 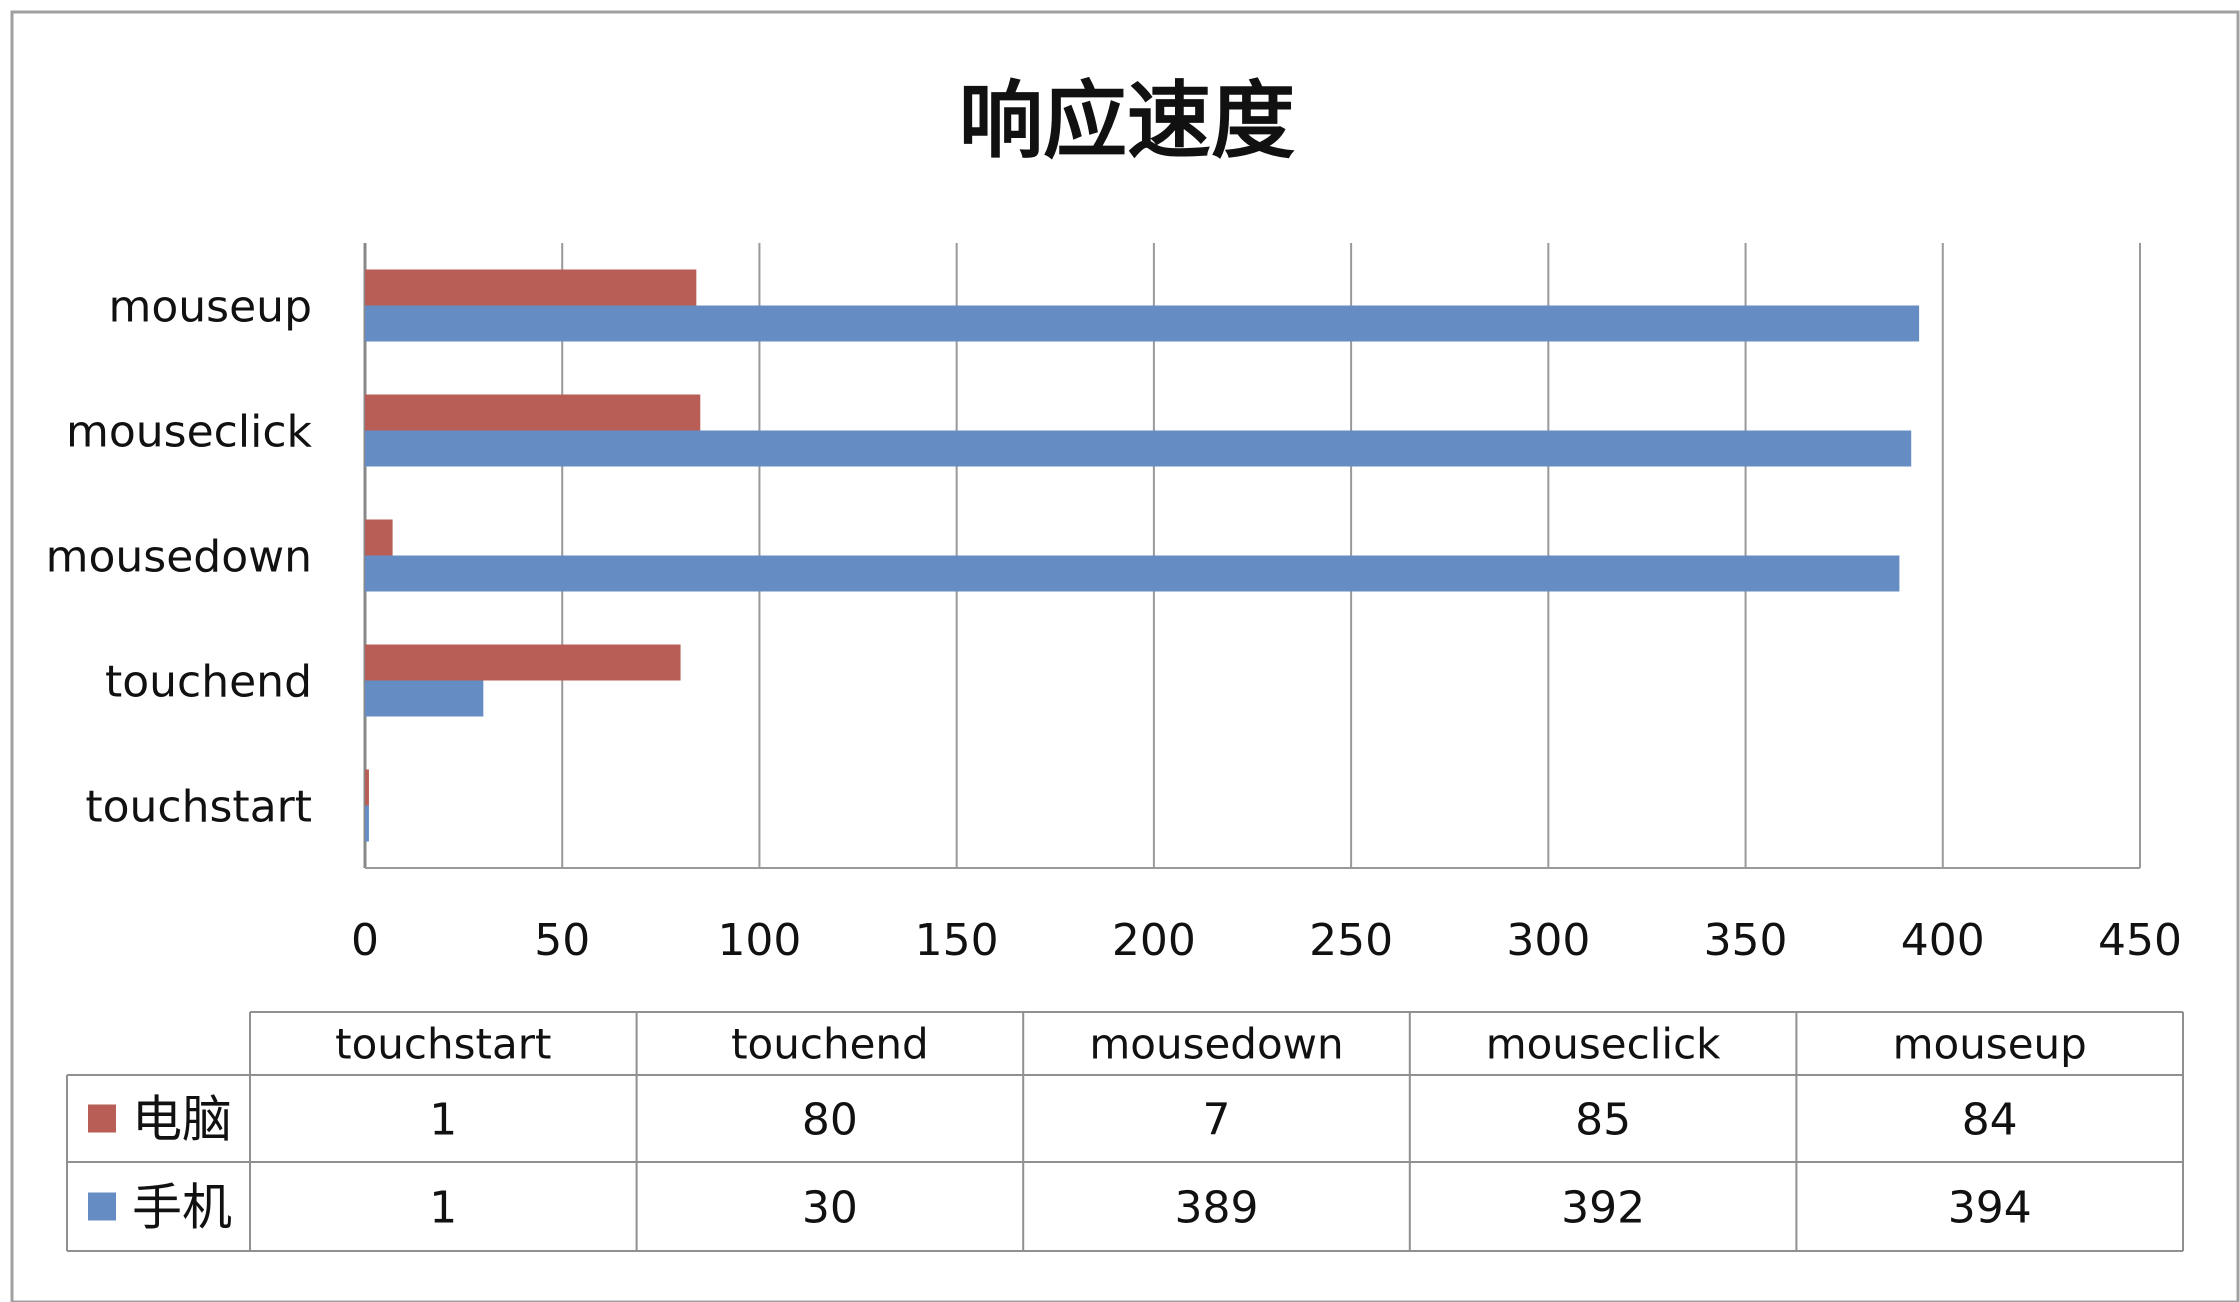 What do you see at coordinates (1132, 573) in the screenshot?
I see `bar-series-2-mousedown` at bounding box center [1132, 573].